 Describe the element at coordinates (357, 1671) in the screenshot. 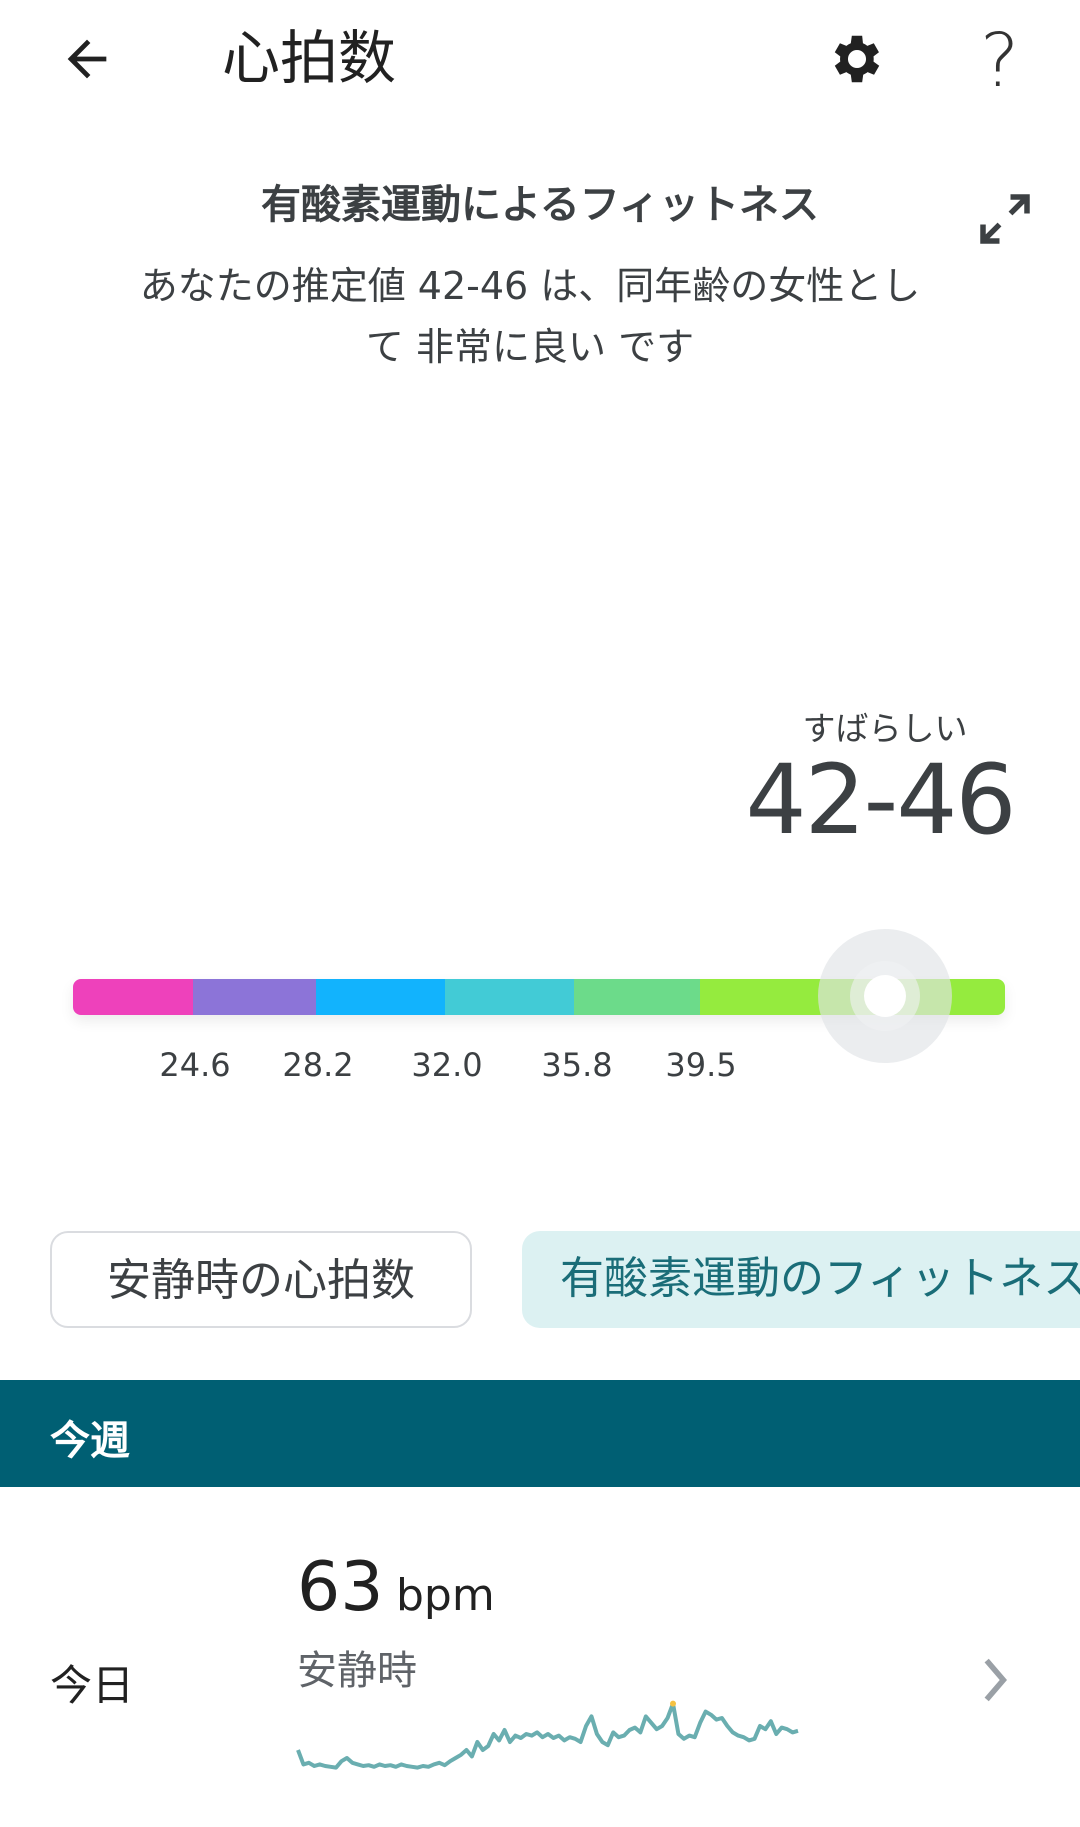

I see `resting-label: 安静時` at that location.